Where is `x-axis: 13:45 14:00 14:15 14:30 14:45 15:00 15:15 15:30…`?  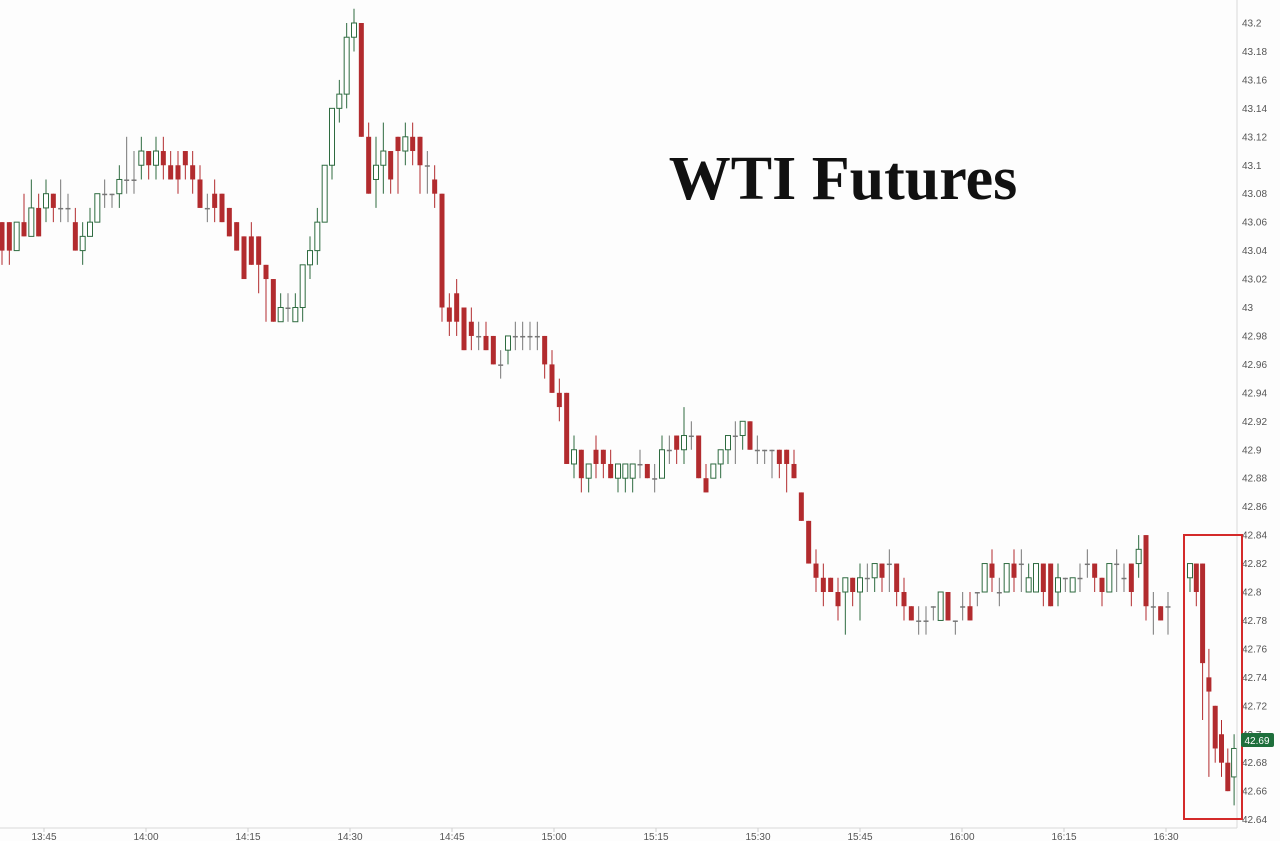 x-axis: 13:45 14:00 14:15 14:30 14:45 15:00 15:15 15:30… is located at coordinates (618, 834).